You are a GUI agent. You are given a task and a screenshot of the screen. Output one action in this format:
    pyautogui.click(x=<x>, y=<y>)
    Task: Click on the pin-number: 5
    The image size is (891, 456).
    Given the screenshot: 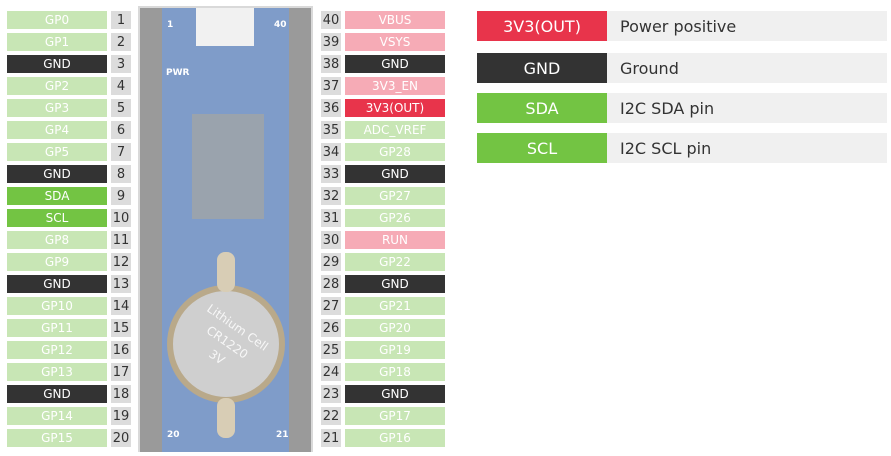 What is the action you would take?
    pyautogui.click(x=121, y=108)
    